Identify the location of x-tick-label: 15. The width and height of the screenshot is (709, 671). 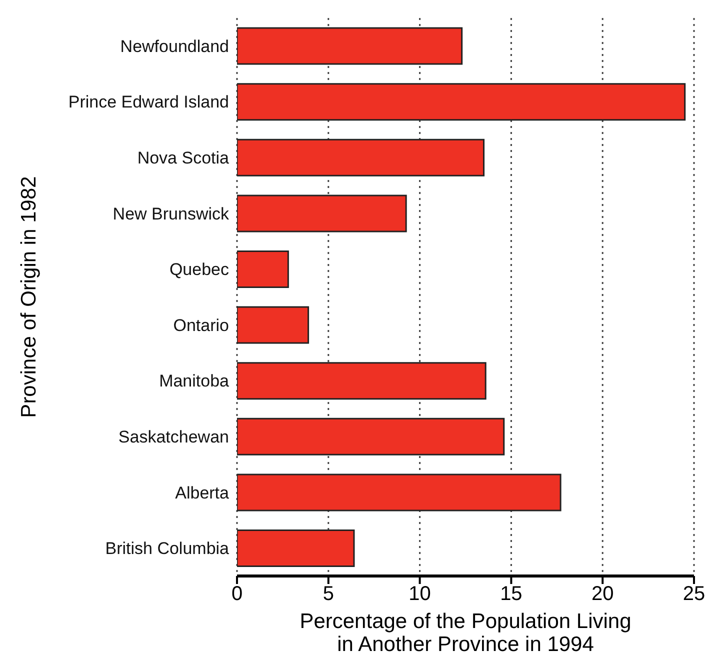
(511, 594).